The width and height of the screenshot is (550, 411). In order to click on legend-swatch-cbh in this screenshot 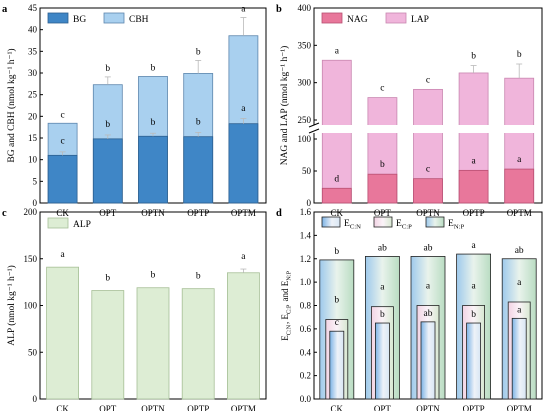, I will do `click(114, 18)`.